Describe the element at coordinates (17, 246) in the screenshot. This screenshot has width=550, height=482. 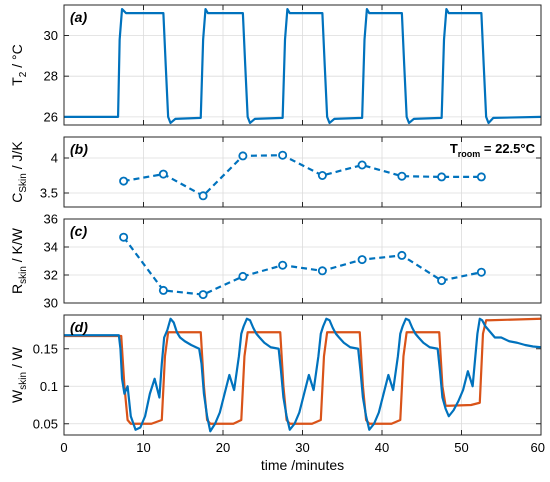
I see `y-axis-label-unit: / K/W` at that location.